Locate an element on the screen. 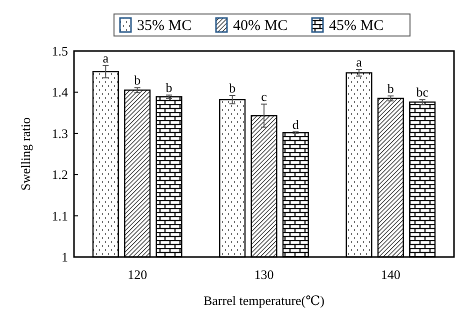 The width and height of the screenshot is (472, 325). legend-label: 40% MC is located at coordinates (260, 26).